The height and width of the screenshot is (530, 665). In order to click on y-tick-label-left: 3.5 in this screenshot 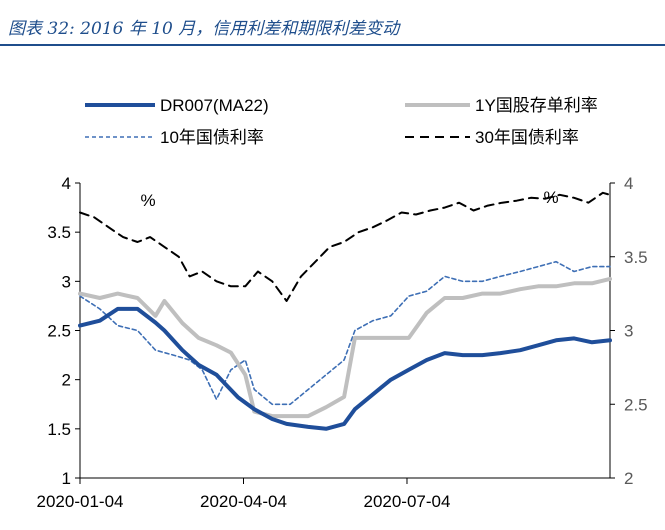, I will do `click(59, 232)`.